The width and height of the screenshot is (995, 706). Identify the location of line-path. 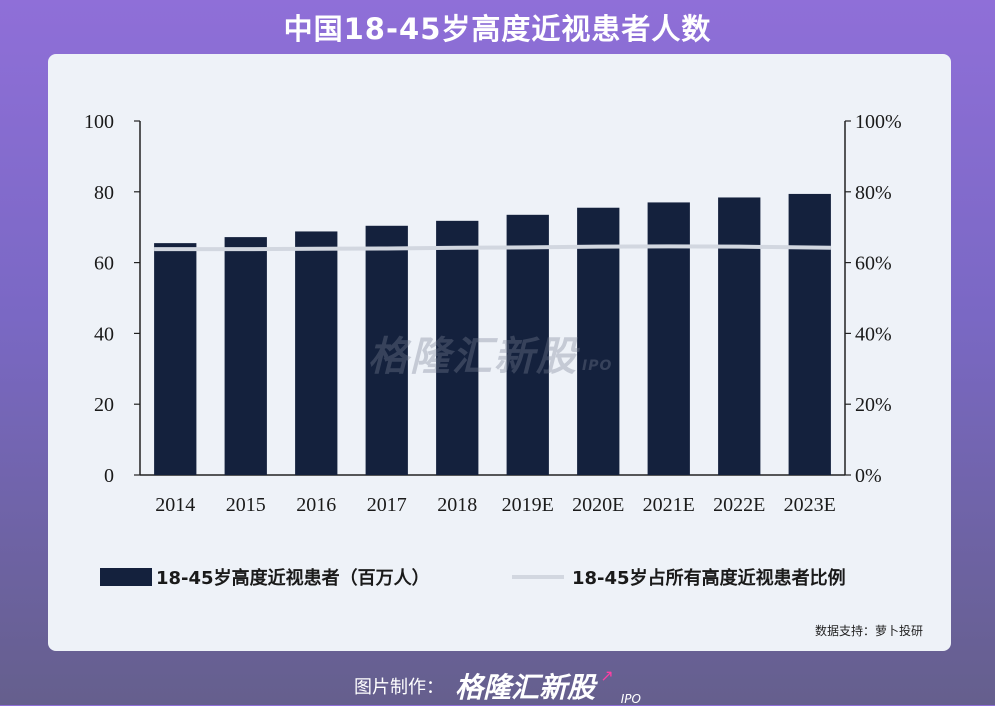
(492, 248).